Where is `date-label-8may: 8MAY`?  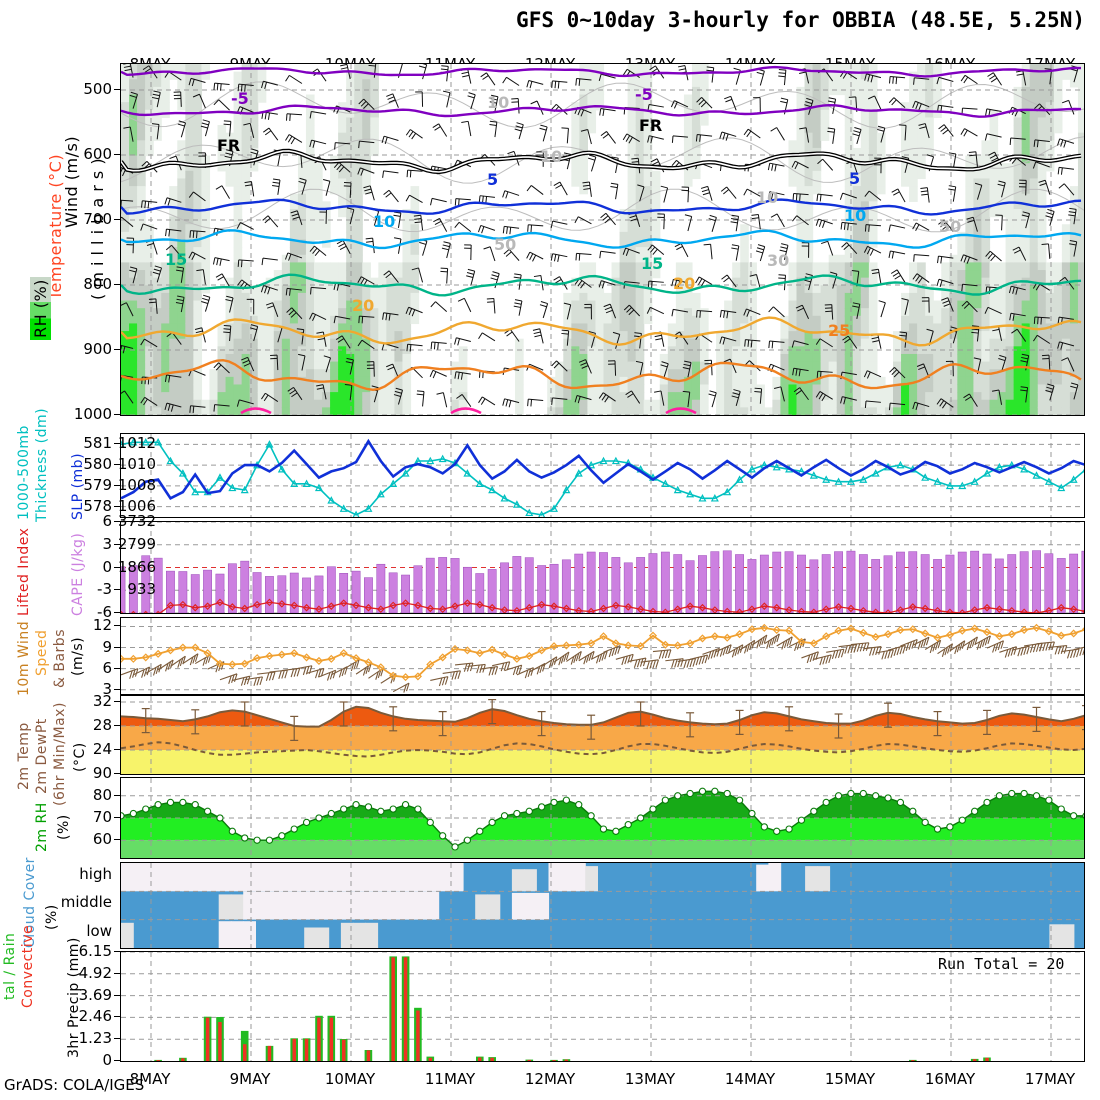 date-label-8may: 8MAY is located at coordinates (150, 1079).